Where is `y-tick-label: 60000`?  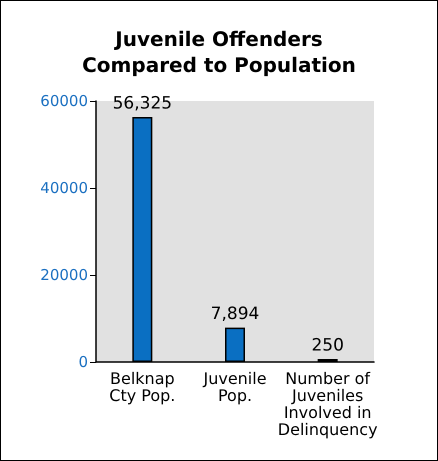 y-tick-label: 60000 is located at coordinates (64, 101).